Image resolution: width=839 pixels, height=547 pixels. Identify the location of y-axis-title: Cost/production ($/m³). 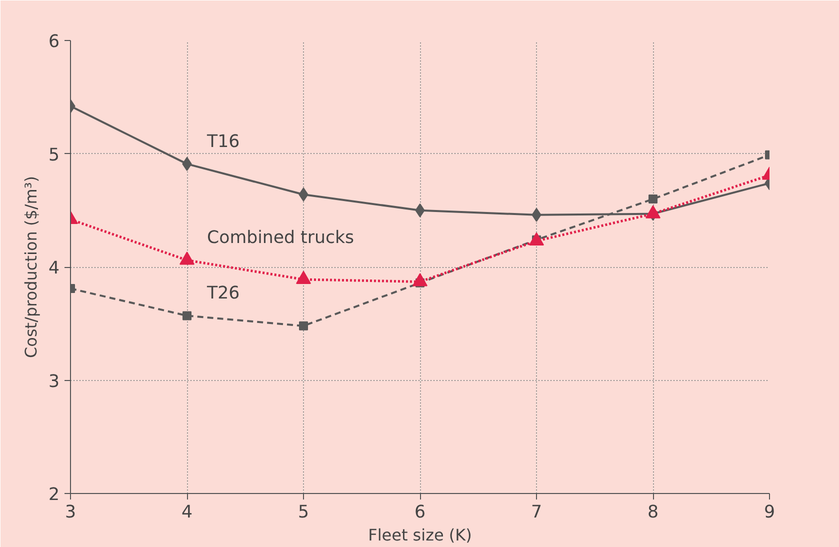
(30, 267).